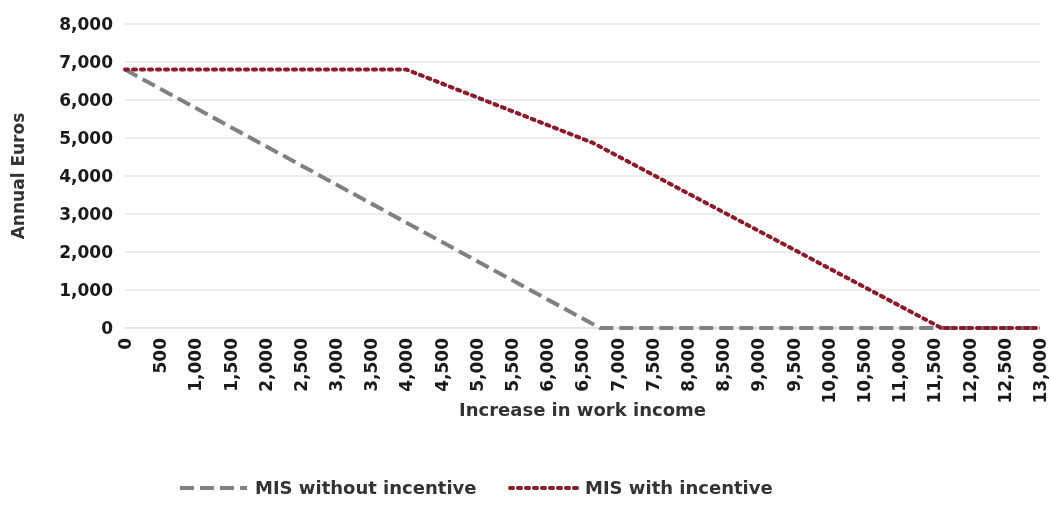 The width and height of the screenshot is (1050, 512). What do you see at coordinates (336, 364) in the screenshot?
I see `x-tick-label: 3,000` at bounding box center [336, 364].